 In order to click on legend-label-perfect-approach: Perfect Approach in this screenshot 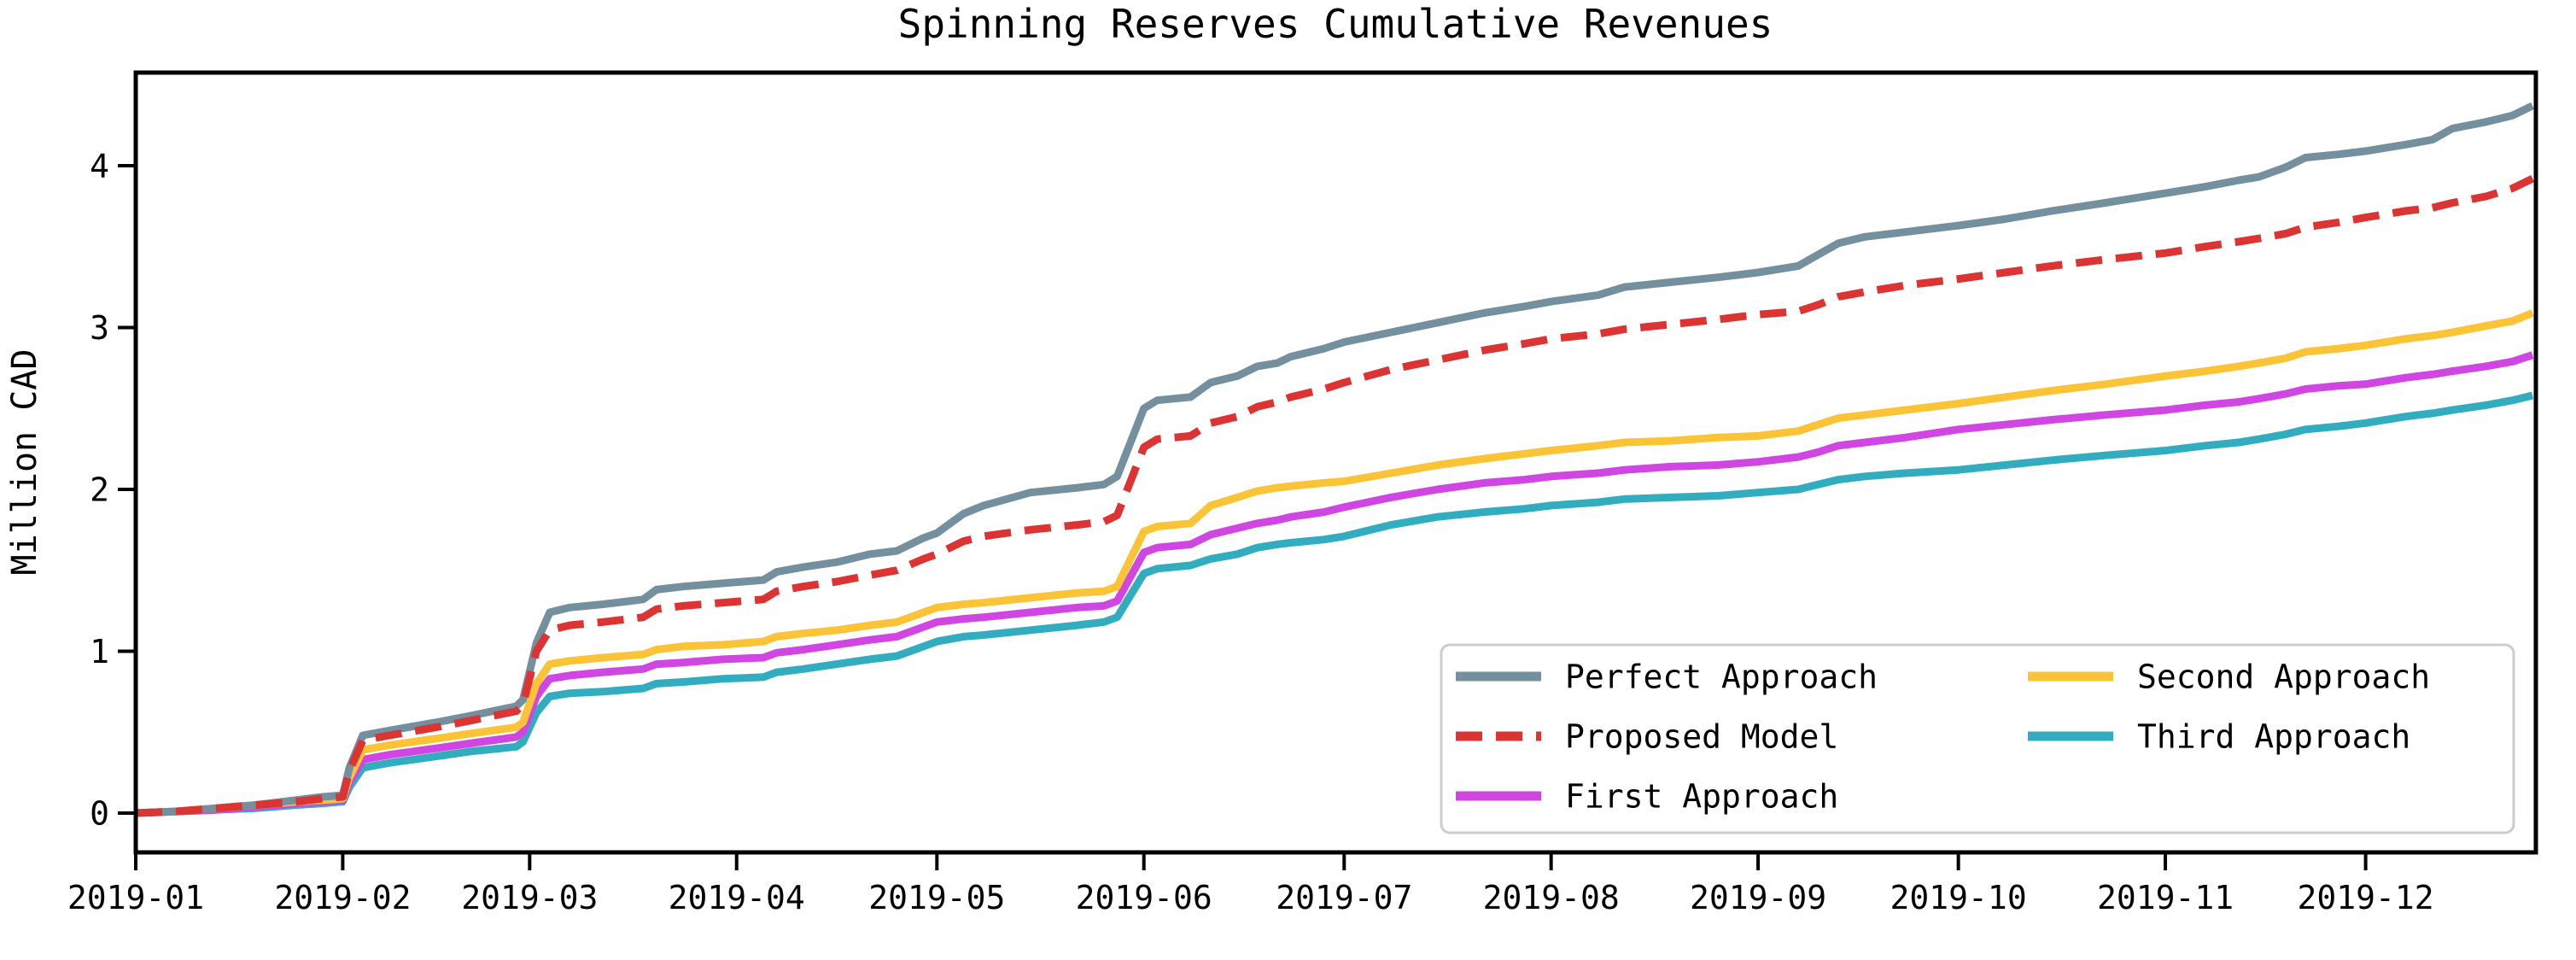, I will do `click(1721, 676)`.